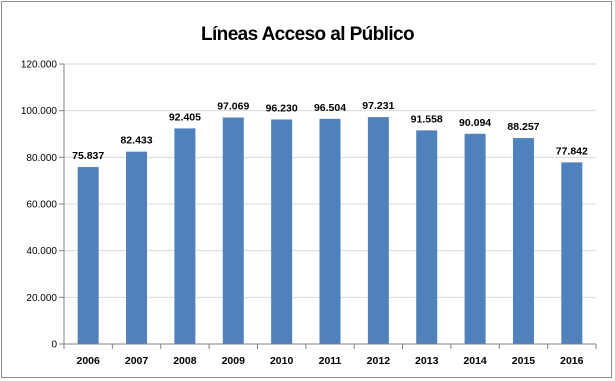 The width and height of the screenshot is (615, 381). I want to click on y-tick-label: 0, so click(54, 345).